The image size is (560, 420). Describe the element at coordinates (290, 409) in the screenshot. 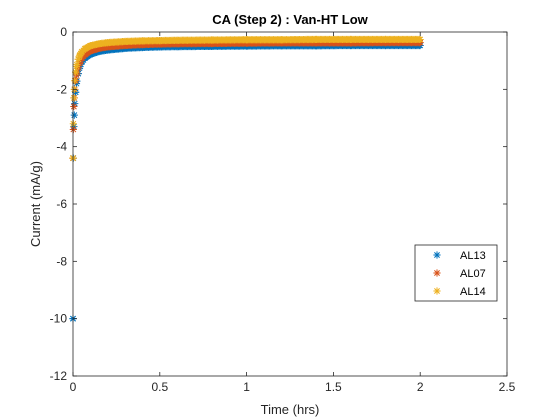

I see `x-axis-label: Time (hrs)` at that location.